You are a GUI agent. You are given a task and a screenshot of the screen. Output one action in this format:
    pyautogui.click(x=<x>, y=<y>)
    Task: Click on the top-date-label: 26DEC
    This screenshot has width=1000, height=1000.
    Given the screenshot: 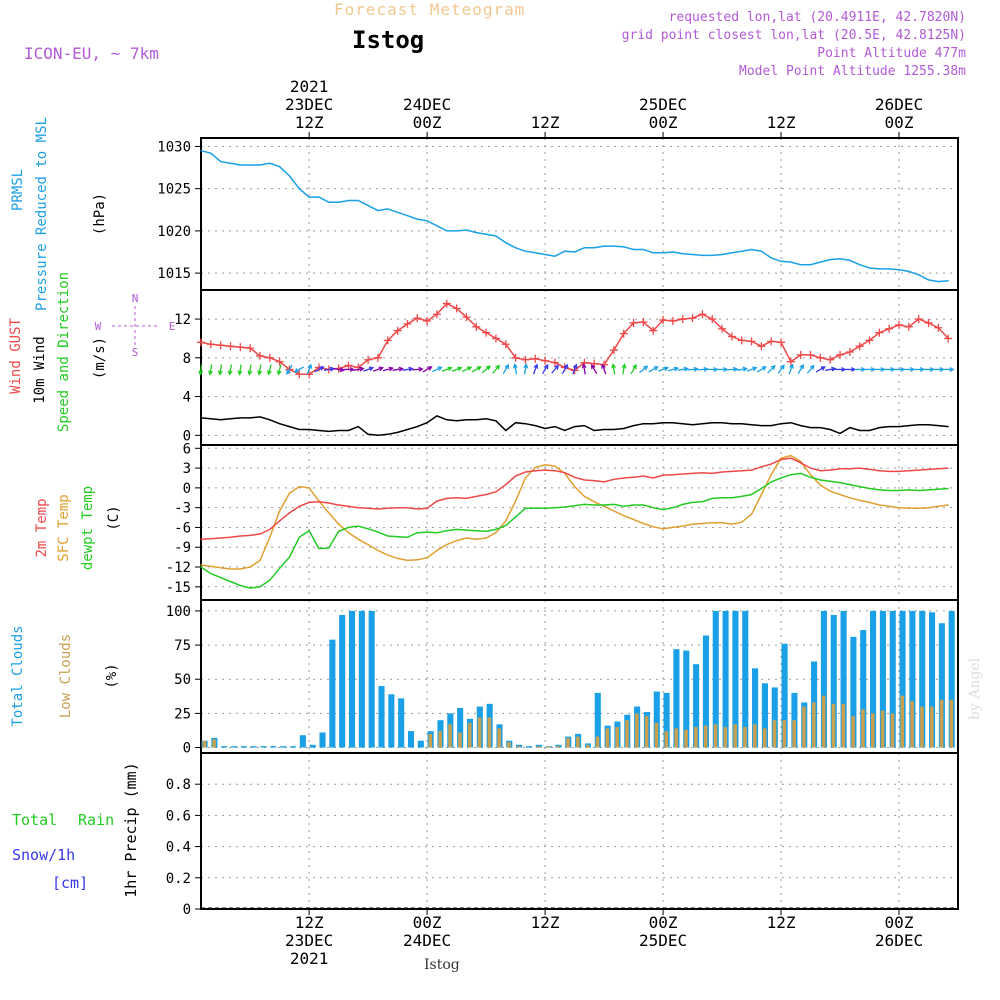 What is the action you would take?
    pyautogui.click(x=899, y=104)
    